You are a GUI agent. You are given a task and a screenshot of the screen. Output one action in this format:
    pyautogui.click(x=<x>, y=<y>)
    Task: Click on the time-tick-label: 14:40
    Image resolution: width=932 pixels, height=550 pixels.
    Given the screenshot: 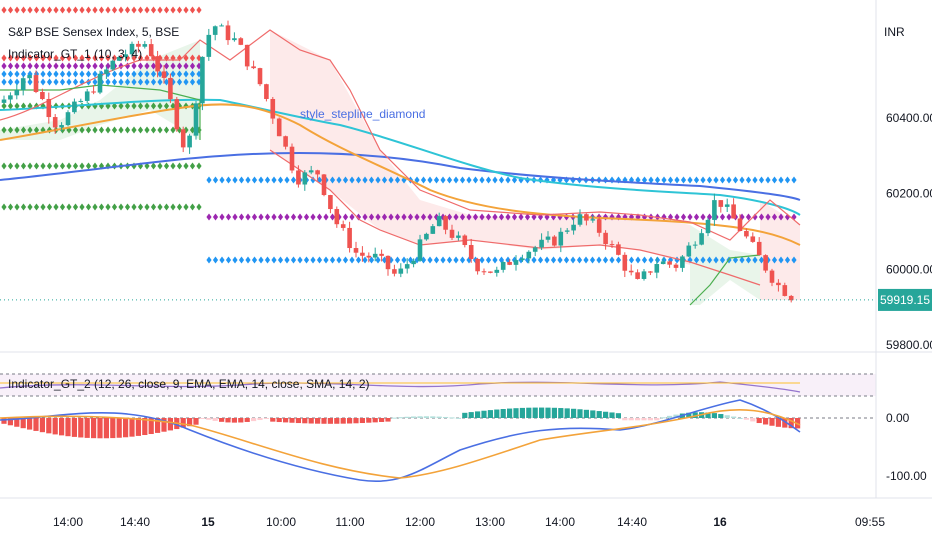 What is the action you would take?
    pyautogui.click(x=632, y=522)
    